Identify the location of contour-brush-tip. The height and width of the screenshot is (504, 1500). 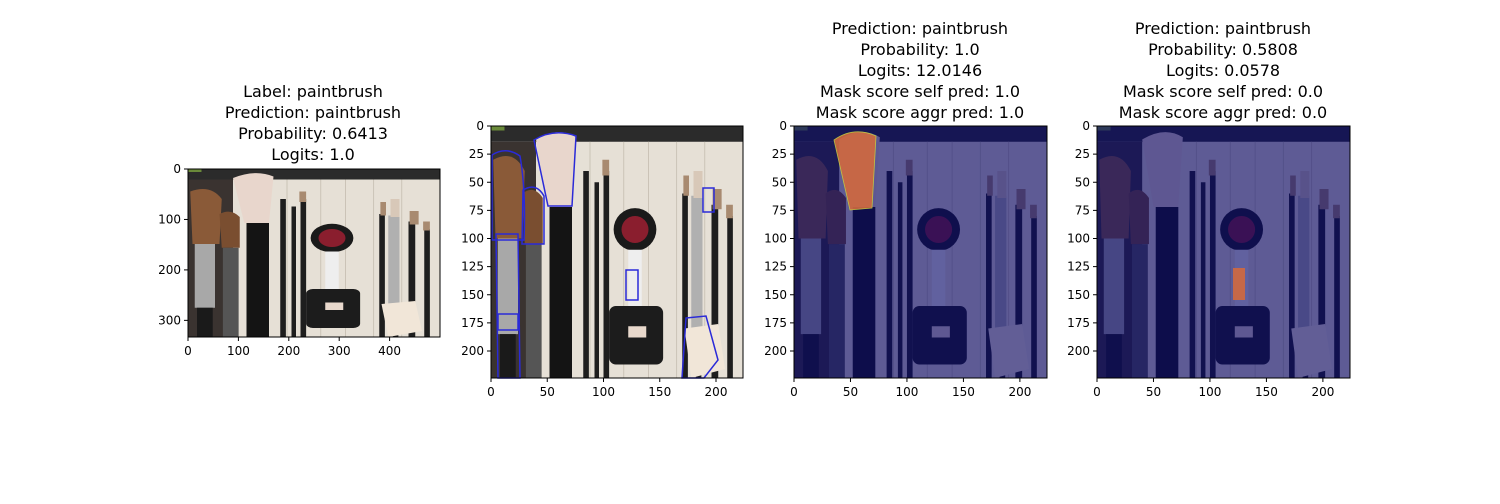
(708, 200).